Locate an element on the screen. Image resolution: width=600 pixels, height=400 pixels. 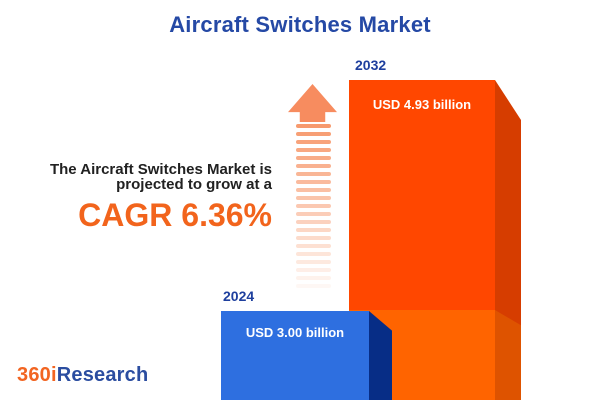
page-title: Aircraft Switches Market is located at coordinates (300, 24).